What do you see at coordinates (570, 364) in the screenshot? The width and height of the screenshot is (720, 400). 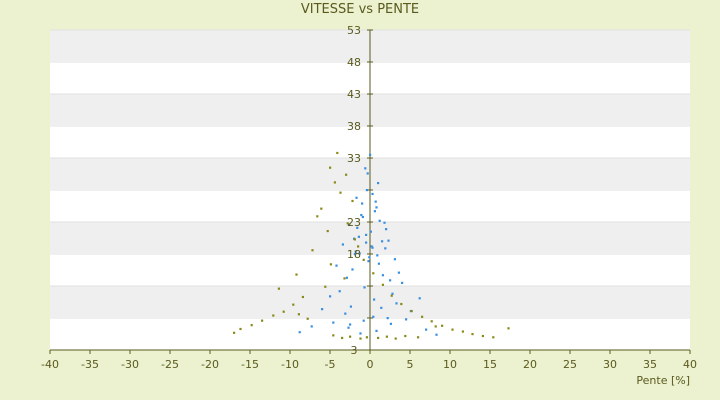 I see `x-tick-label: 25` at bounding box center [570, 364].